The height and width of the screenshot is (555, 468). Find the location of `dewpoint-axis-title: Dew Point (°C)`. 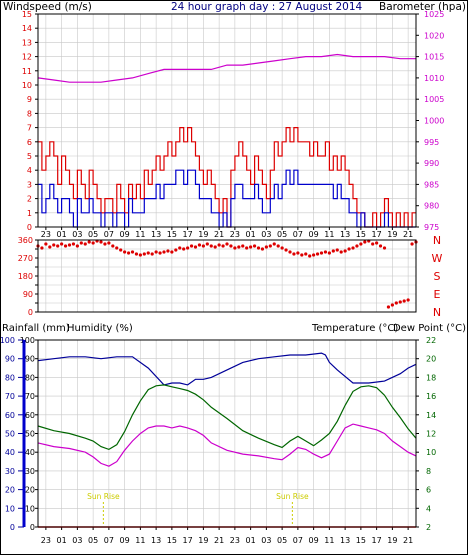

dewpoint-axis-title: Dew Point (°C) is located at coordinates (429, 328).